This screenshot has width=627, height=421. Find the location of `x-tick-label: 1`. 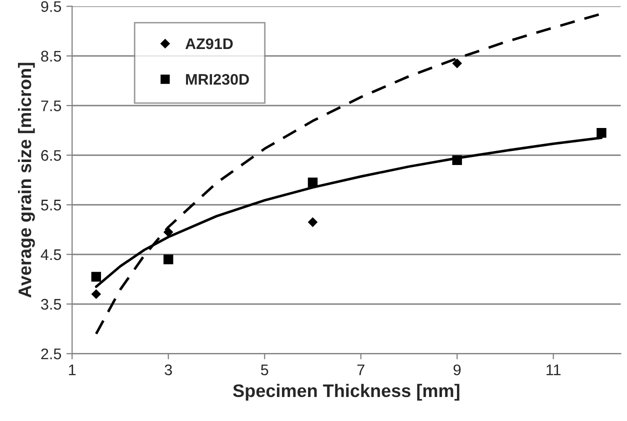

x-tick-label: 1 is located at coordinates (72, 370).